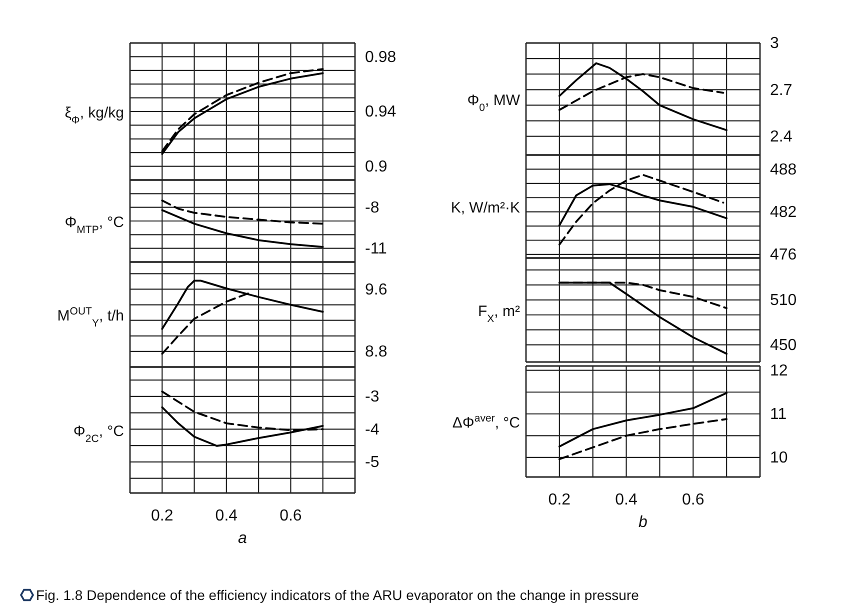 This screenshot has height=611, width=852. Describe the element at coordinates (372, 207) in the screenshot. I see `y-tick-label: -8` at that location.